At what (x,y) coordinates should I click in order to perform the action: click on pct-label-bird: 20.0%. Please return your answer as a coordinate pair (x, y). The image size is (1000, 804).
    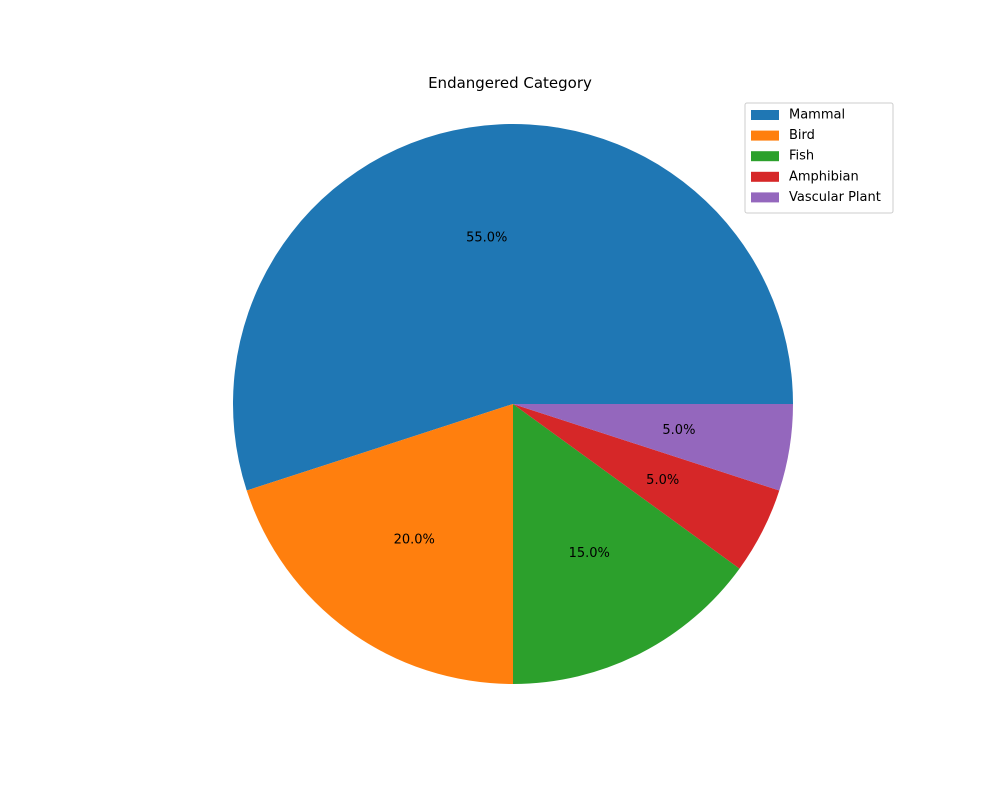
    Looking at the image, I should click on (414, 539).